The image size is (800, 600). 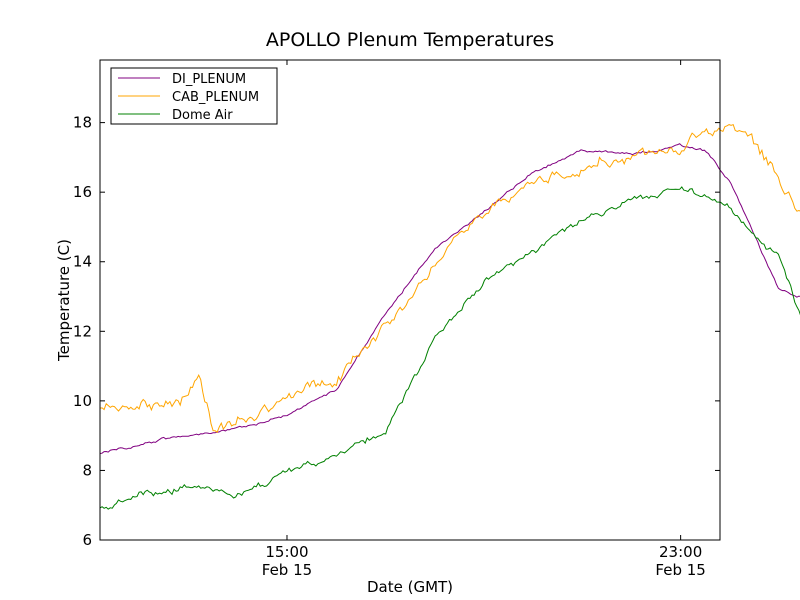 What do you see at coordinates (410, 587) in the screenshot?
I see `x-axis-label: Date (GMT)` at bounding box center [410, 587].